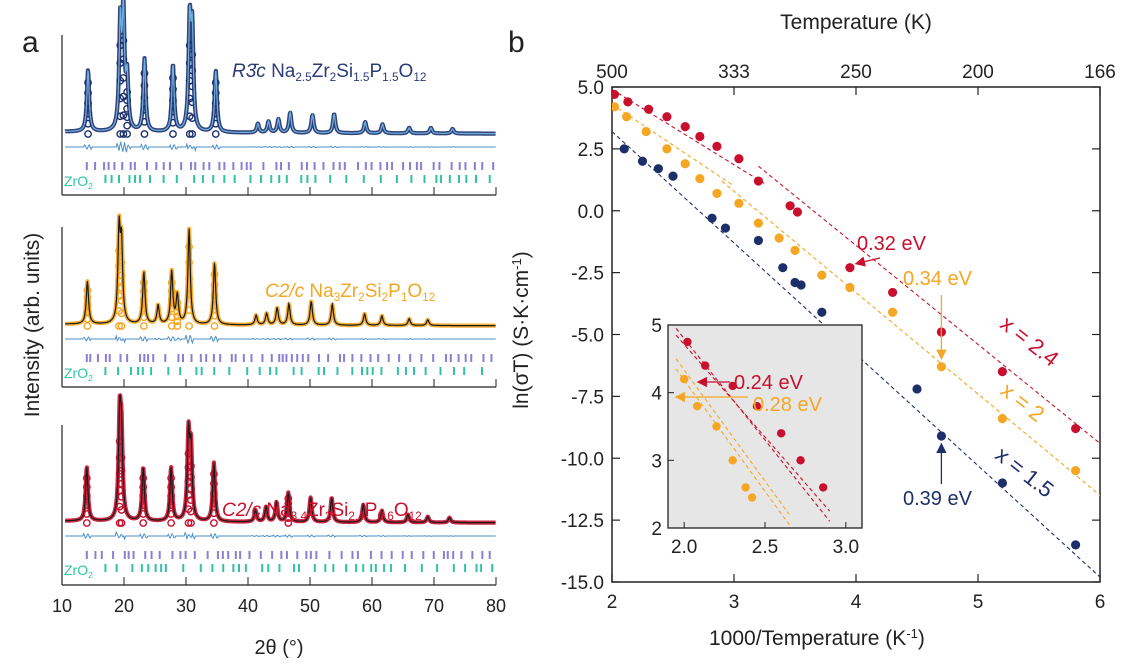 The height and width of the screenshot is (663, 1132). I want to click on inset-x-tick-label: 2.5, so click(765, 547).